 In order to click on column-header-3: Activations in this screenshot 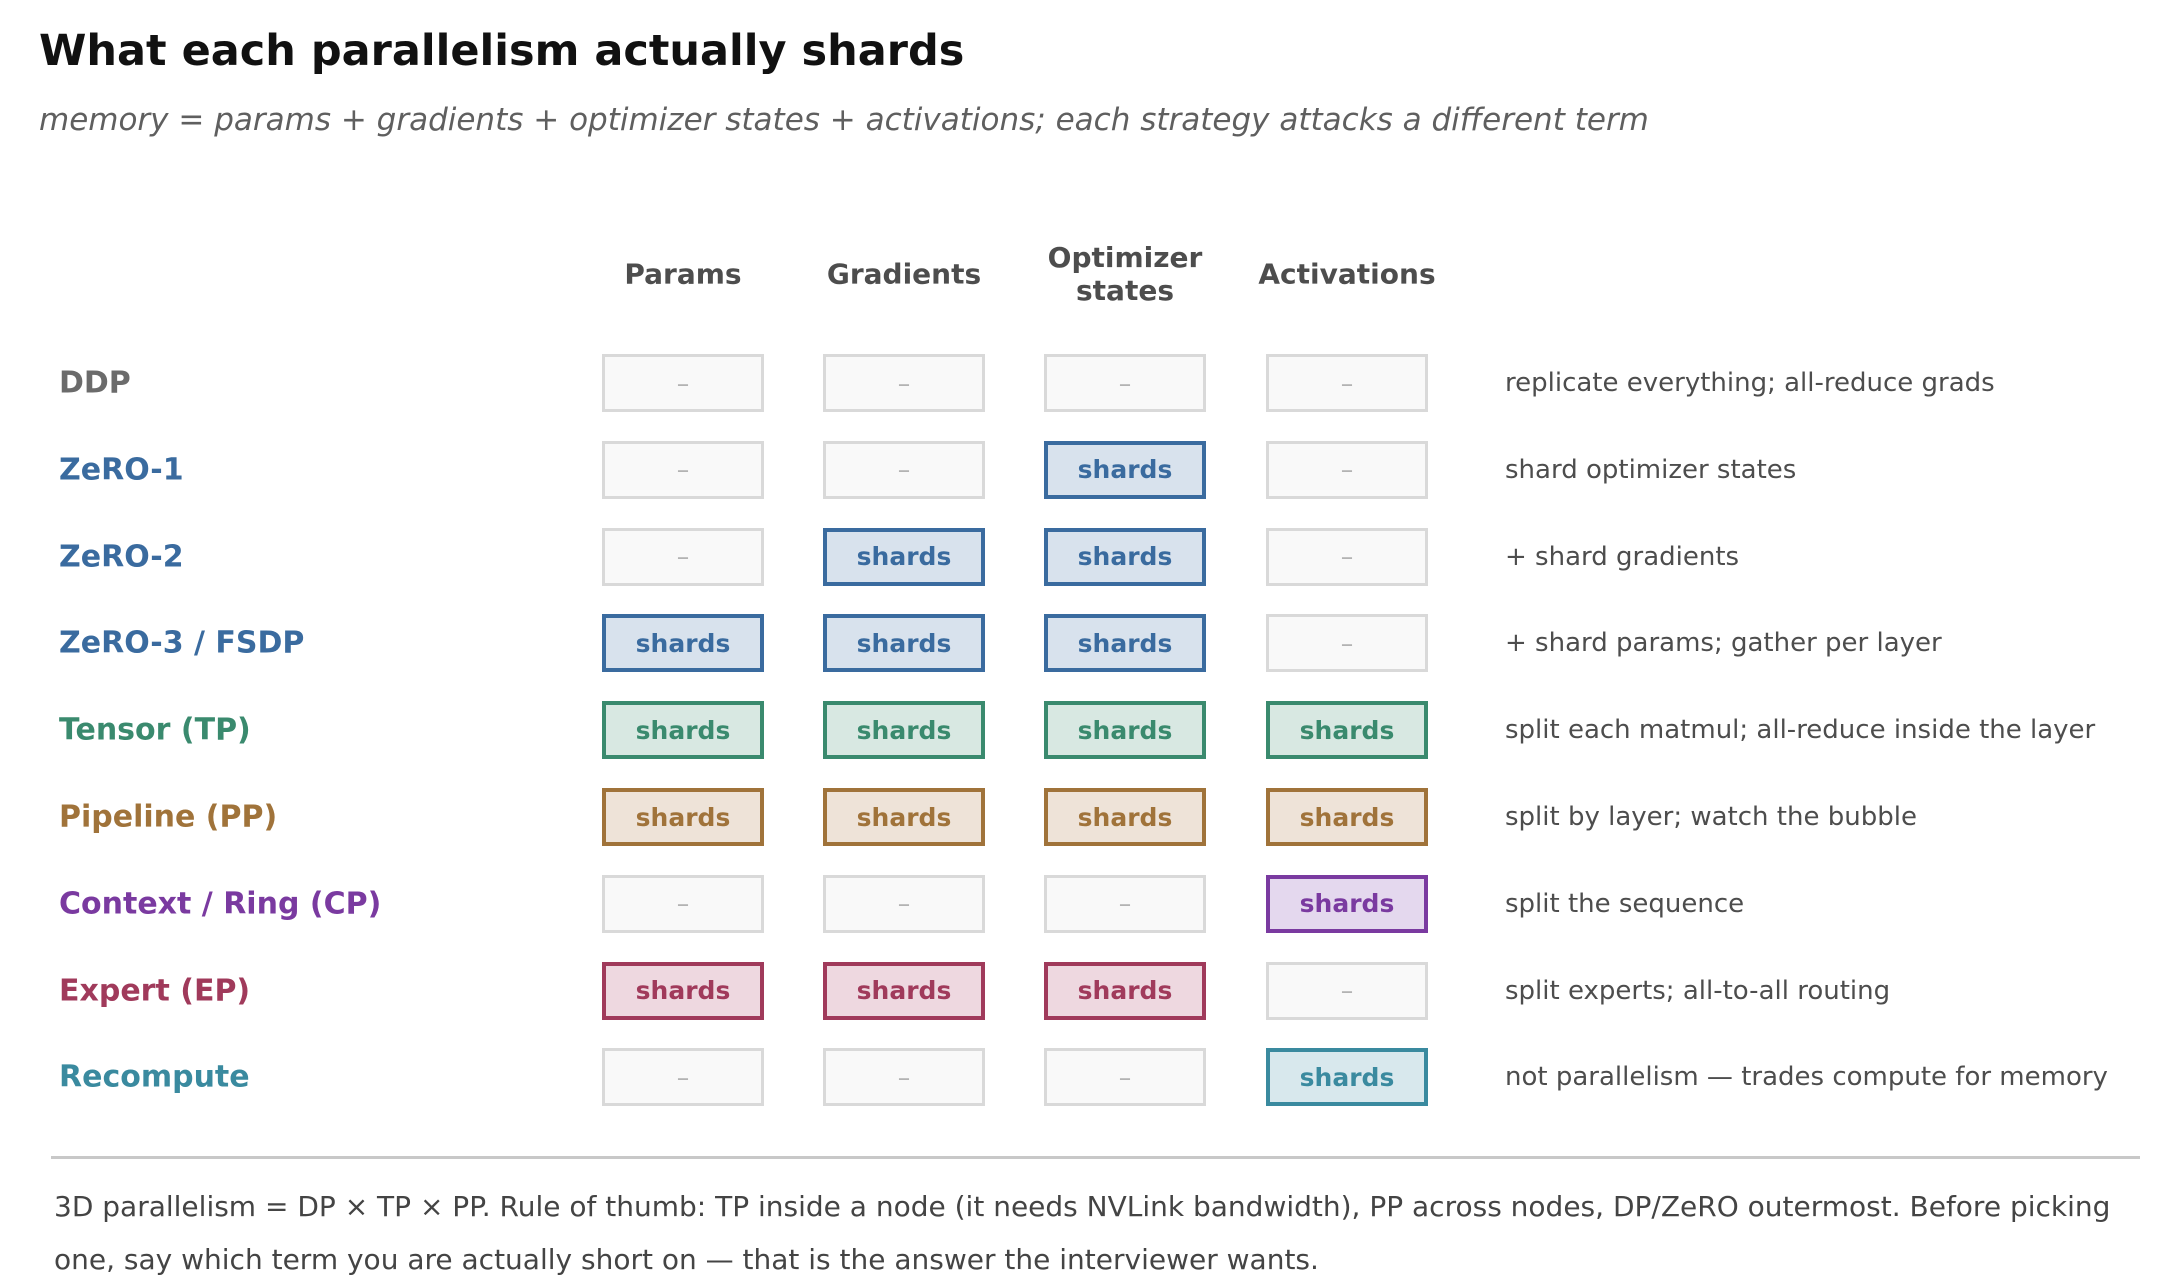, I will do `click(1347, 274)`.